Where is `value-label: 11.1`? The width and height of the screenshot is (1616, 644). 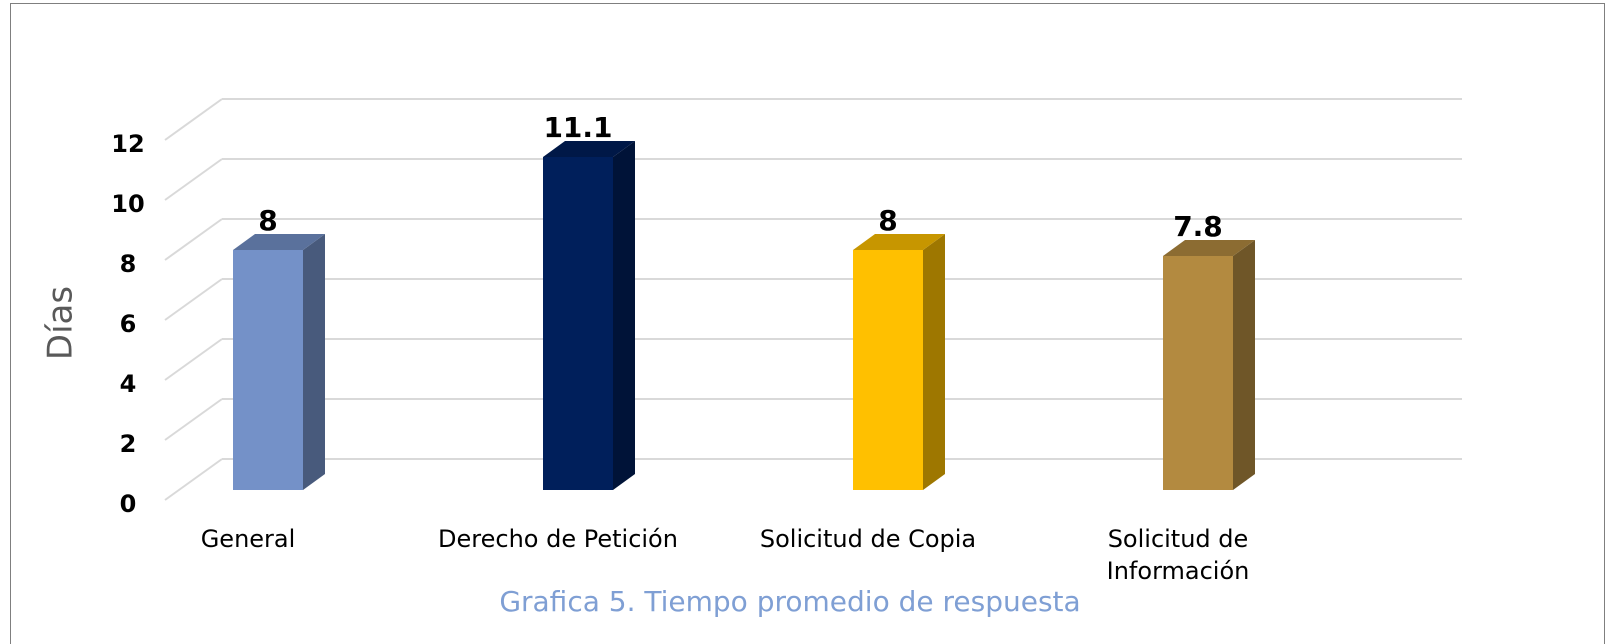 value-label: 11.1 is located at coordinates (577, 127).